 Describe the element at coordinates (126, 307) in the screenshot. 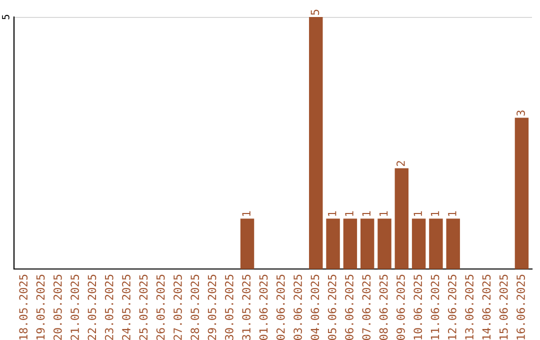

I see `x-tick-label: 24.05.2025` at that location.